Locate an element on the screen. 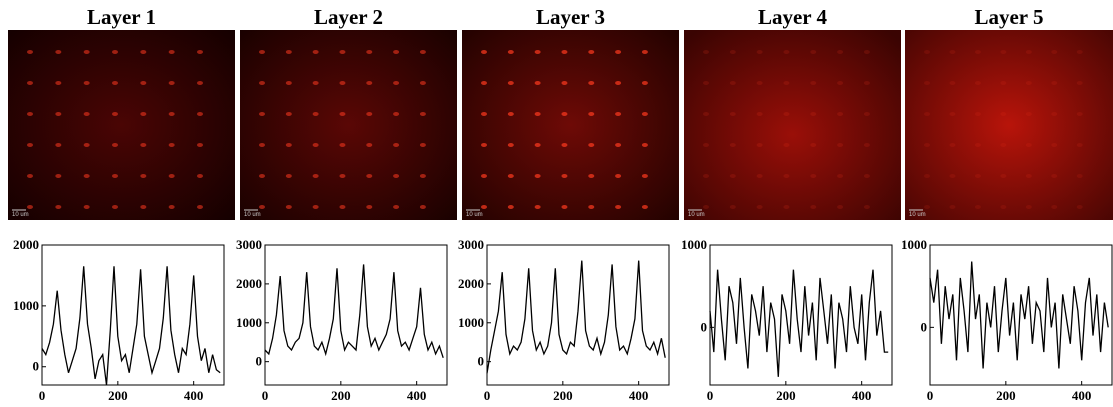  signal-line is located at coordinates (576, 317).